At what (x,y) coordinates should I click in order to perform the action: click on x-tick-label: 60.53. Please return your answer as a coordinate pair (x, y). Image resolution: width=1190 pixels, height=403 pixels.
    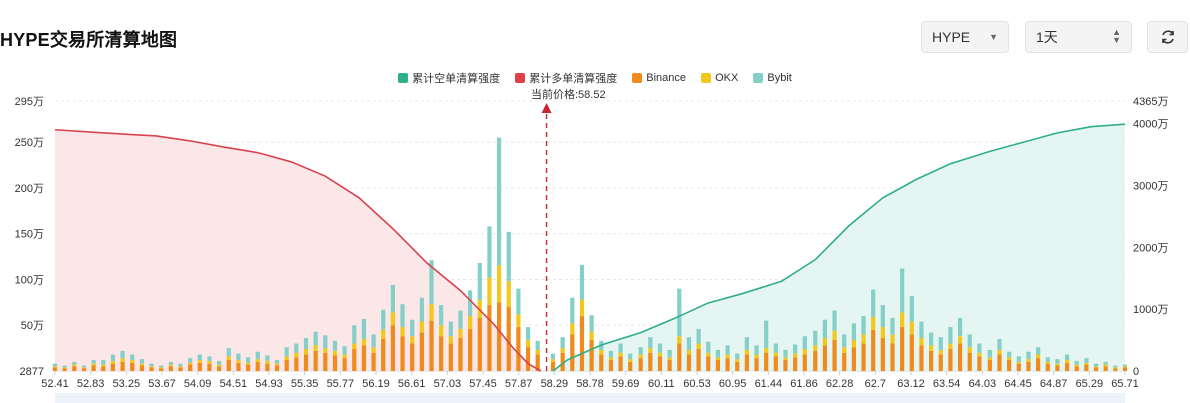
    Looking at the image, I should click on (697, 384).